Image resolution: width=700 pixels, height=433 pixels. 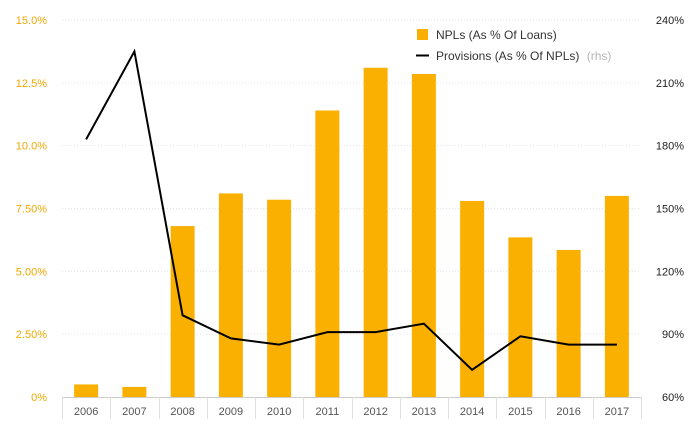 I want to click on x-axis, so click(x=352, y=408).